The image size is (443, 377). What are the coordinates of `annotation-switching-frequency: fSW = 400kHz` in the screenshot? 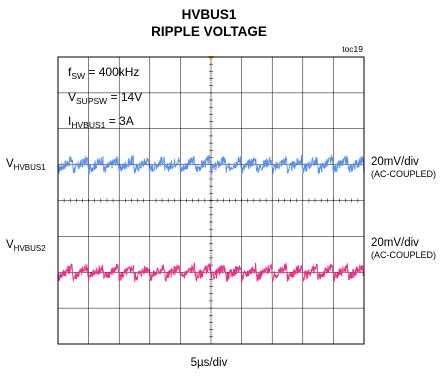 It's located at (104, 73).